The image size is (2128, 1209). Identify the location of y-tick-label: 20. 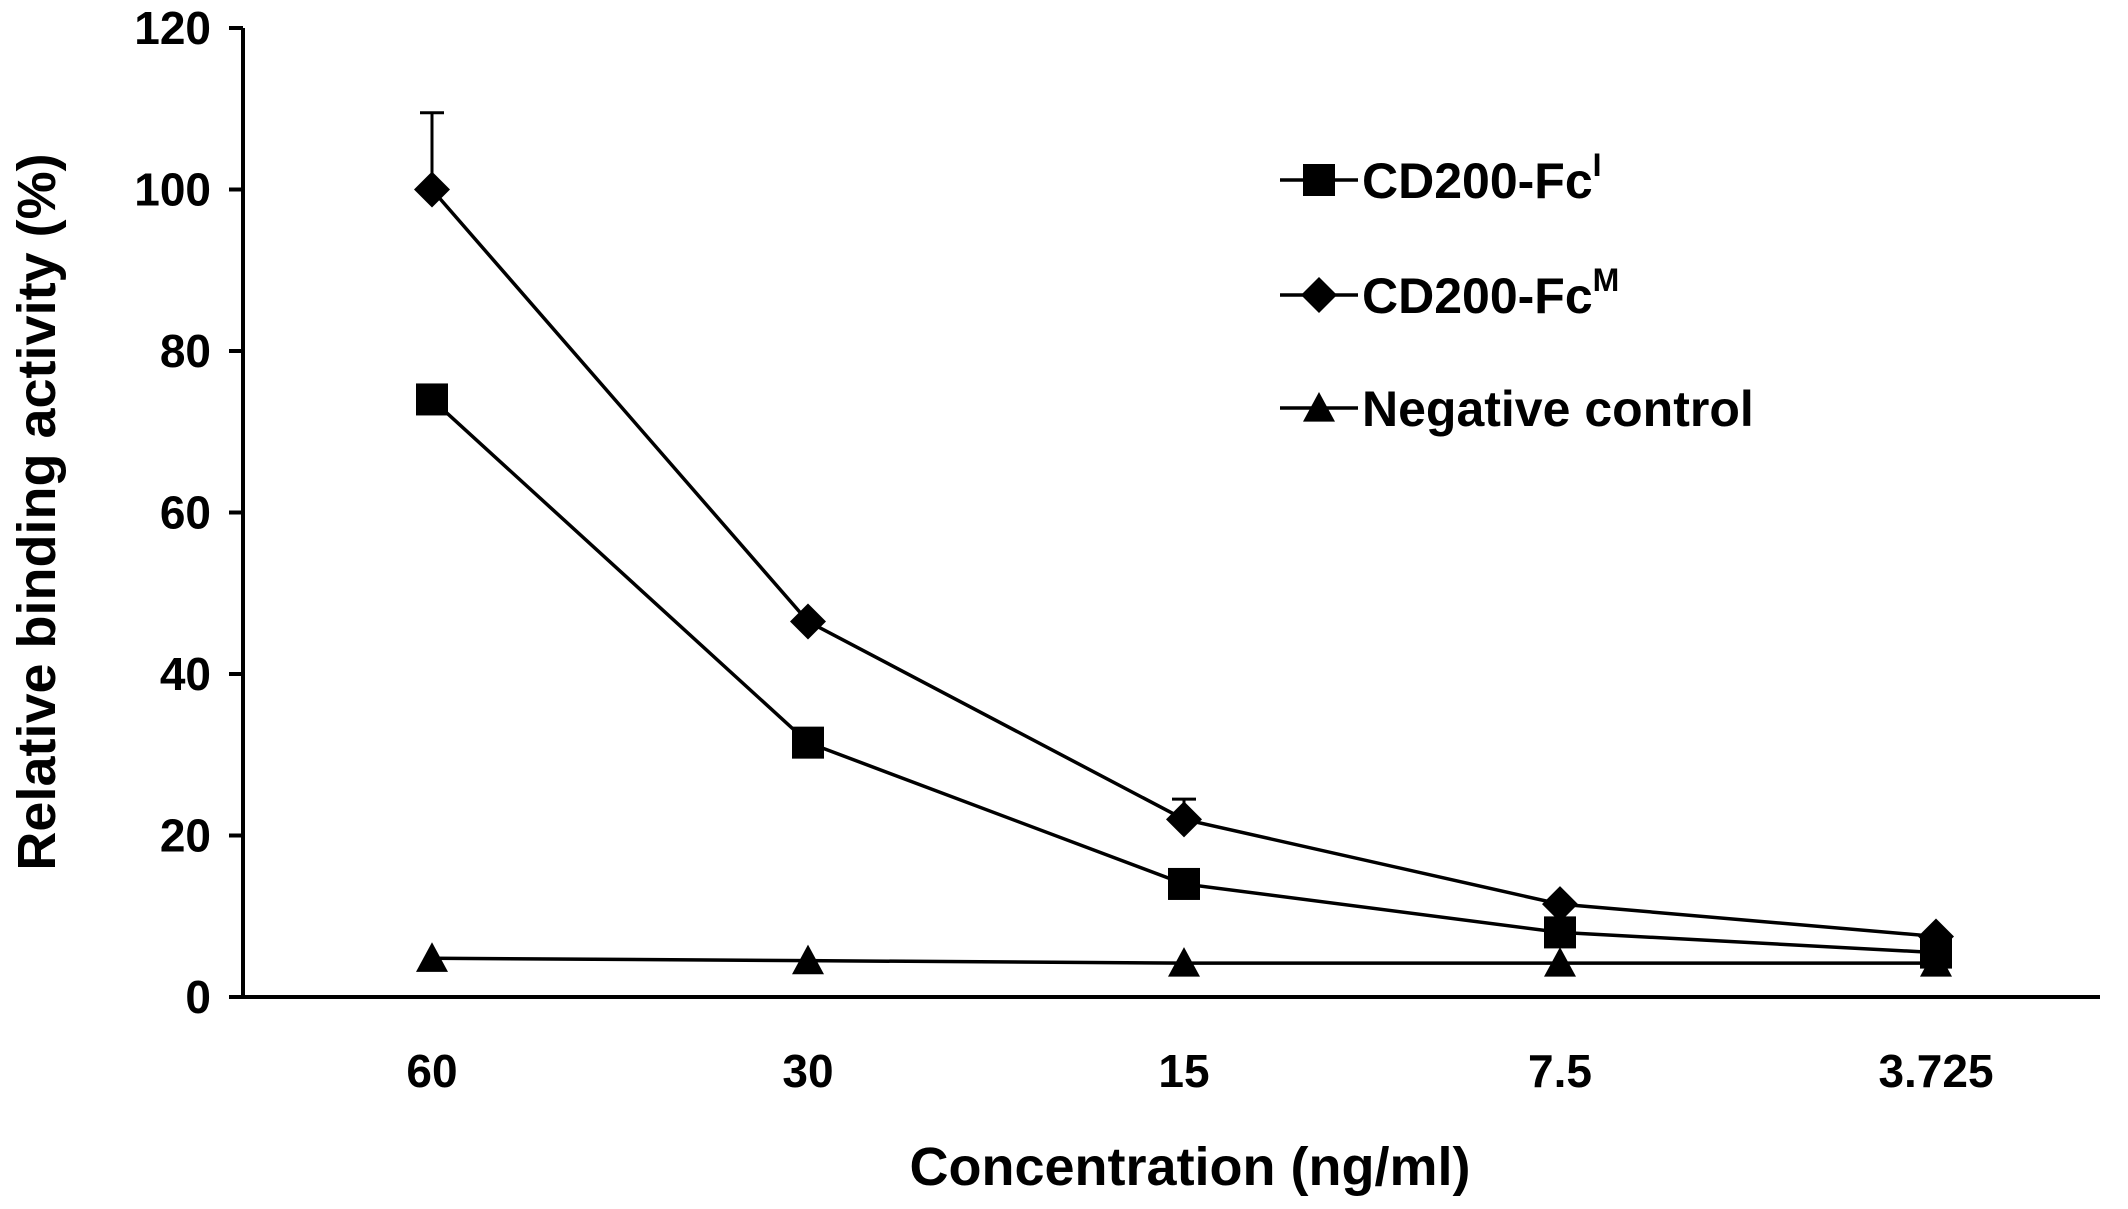
(185, 836).